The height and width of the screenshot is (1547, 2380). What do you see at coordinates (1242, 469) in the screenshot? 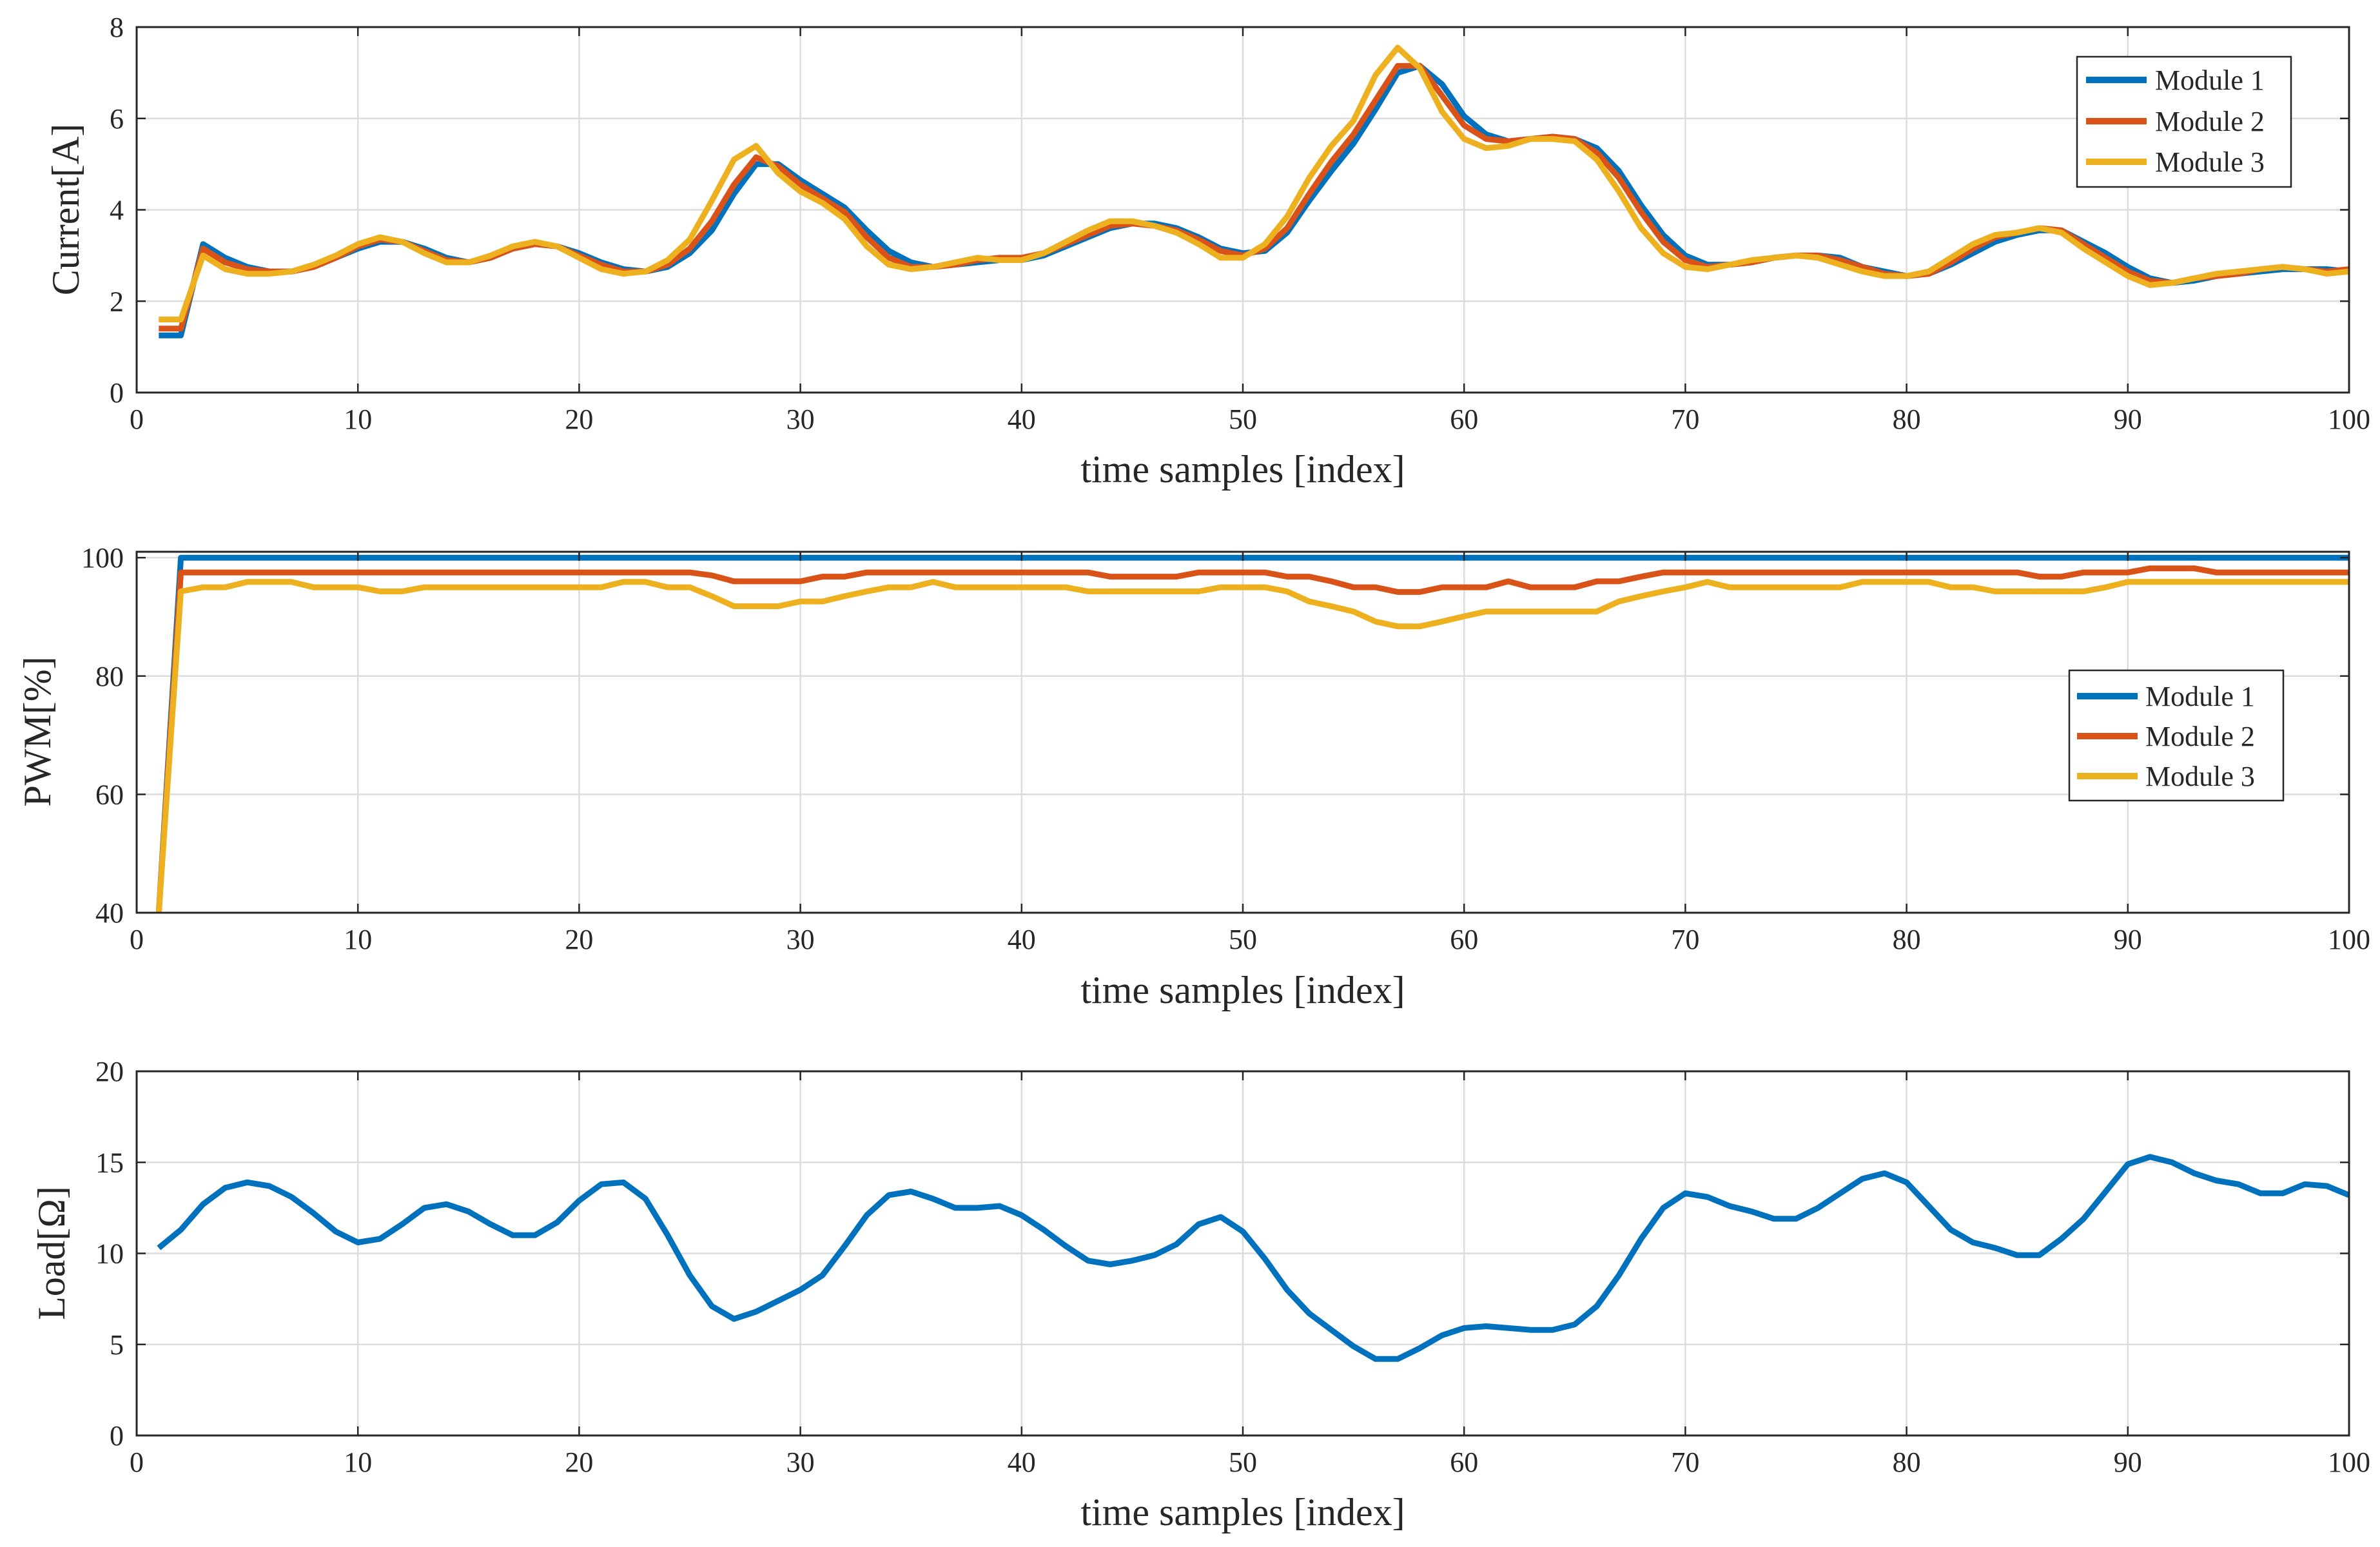
I see `current-xlabel: time samples [index]` at bounding box center [1242, 469].